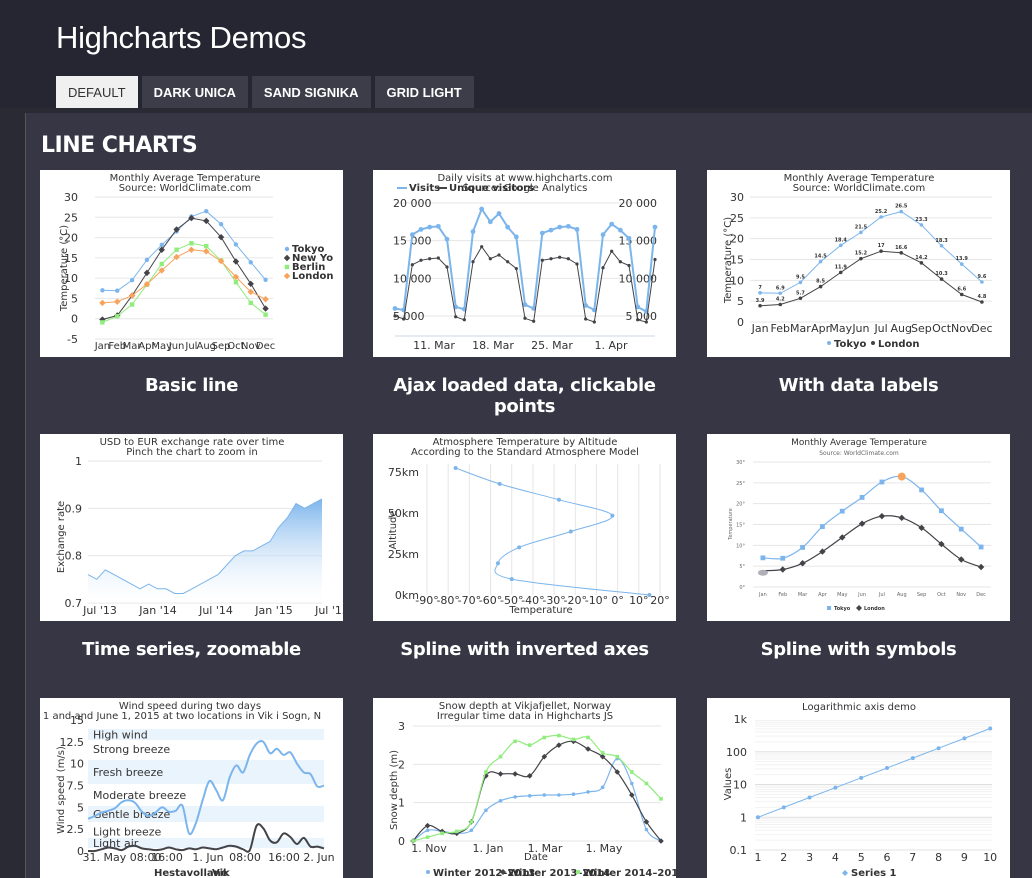  Describe the element at coordinates (921, 328) in the screenshot. I see `x-tick-label: Sep` at that location.